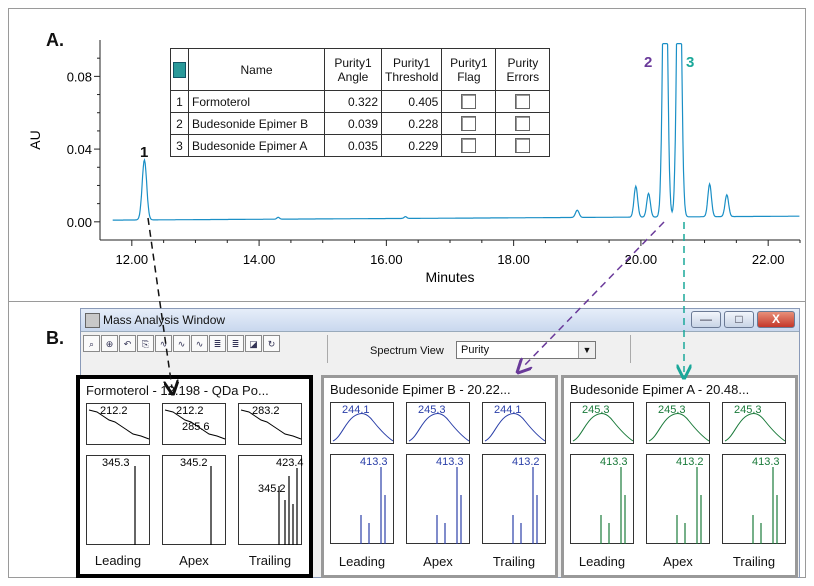 Image resolution: width=814 pixels, height=586 pixels. What do you see at coordinates (266, 411) in the screenshot?
I see `uv-lambda-label: 283.2` at bounding box center [266, 411].